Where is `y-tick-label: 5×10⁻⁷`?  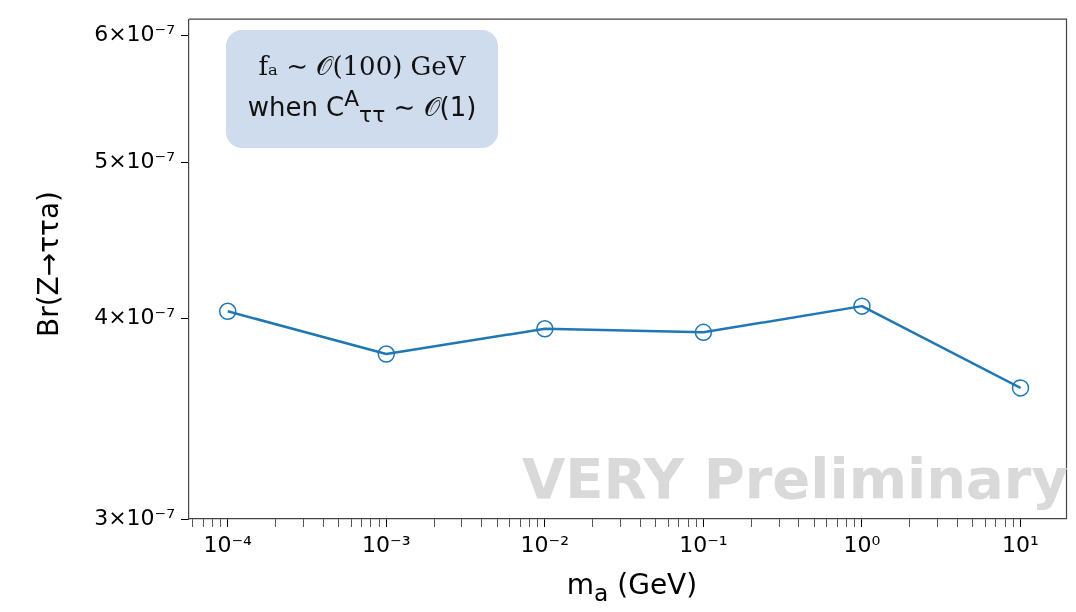 y-tick-label: 5×10⁻⁷ is located at coordinates (134, 161).